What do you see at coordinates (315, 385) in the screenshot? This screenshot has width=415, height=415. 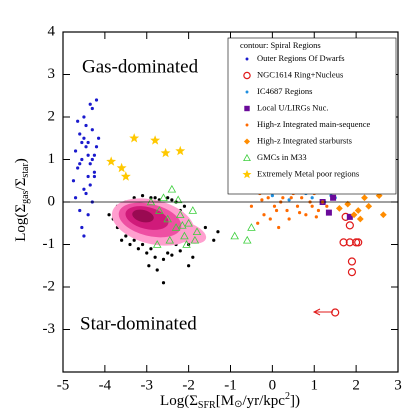 I see `x-tick-label: 1` at bounding box center [315, 385].